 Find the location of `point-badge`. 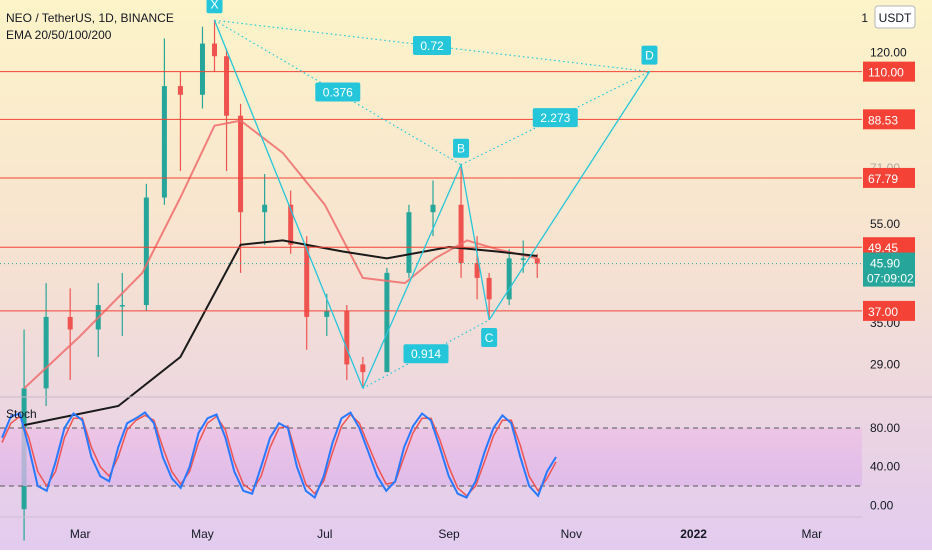

point-badge is located at coordinates (489, 337).